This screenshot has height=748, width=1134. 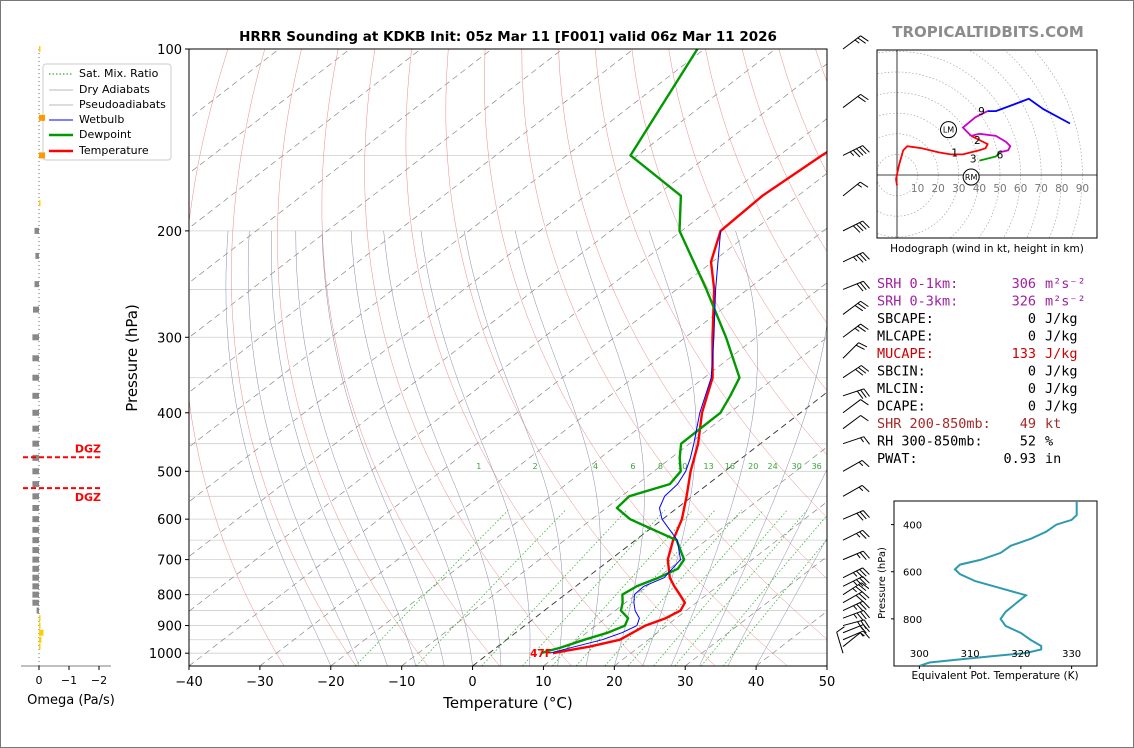 What do you see at coordinates (827, 682) in the screenshot?
I see `x-tick-label: 50` at bounding box center [827, 682].